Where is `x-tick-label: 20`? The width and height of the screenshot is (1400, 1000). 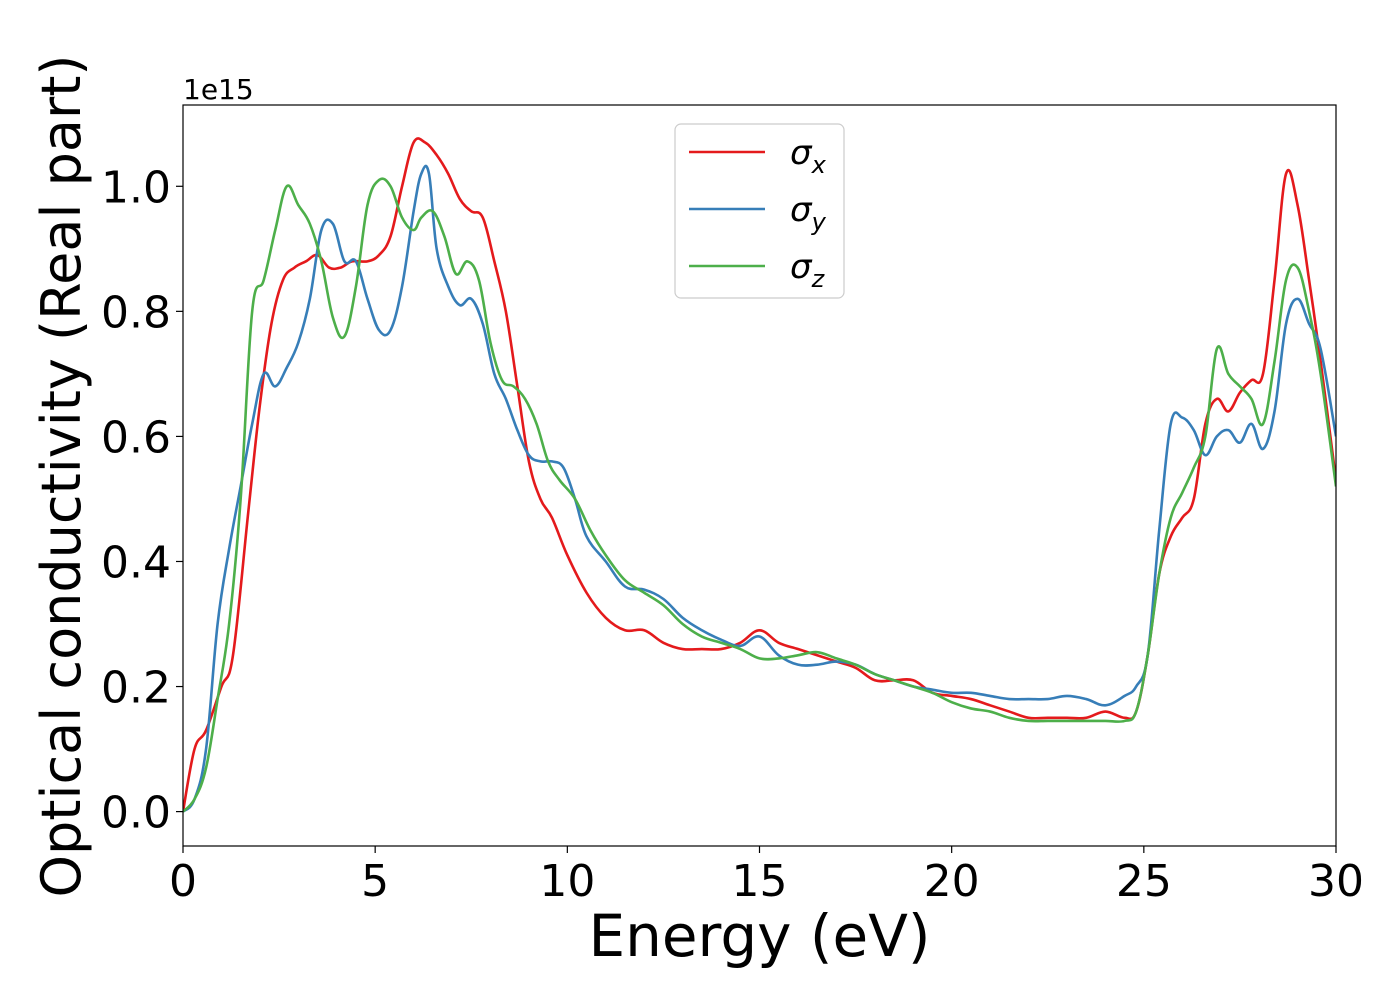
x-tick-label: 20 is located at coordinates (952, 881).